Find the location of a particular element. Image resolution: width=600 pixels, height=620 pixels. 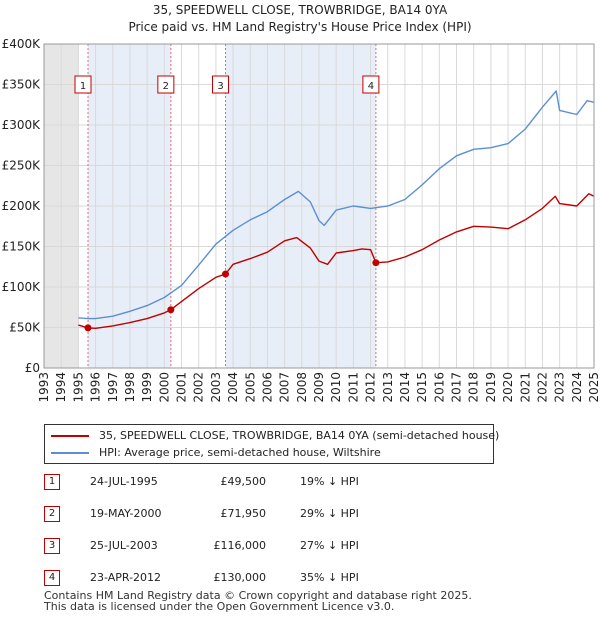

sale-marker-label: 2 is located at coordinates (166, 86).